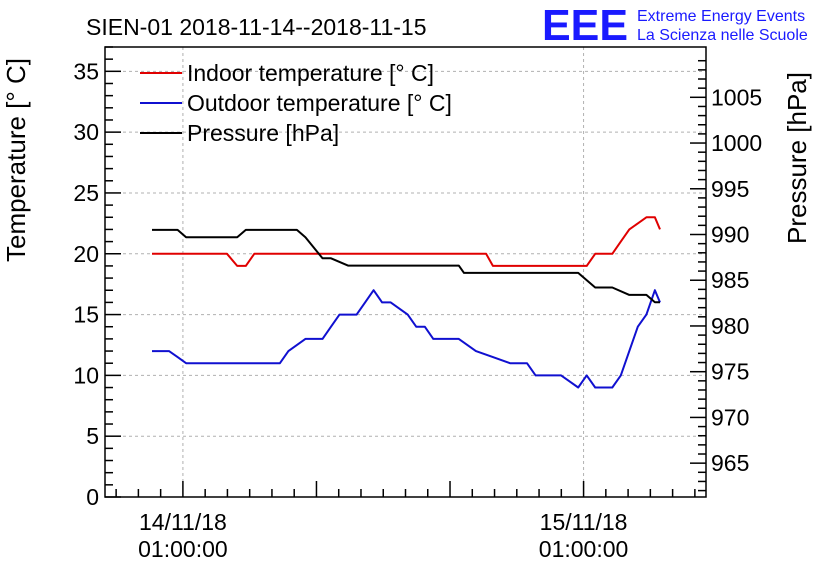 This screenshot has height=572, width=836. What do you see at coordinates (92, 436) in the screenshot?
I see `y-tick-label: 5` at bounding box center [92, 436].